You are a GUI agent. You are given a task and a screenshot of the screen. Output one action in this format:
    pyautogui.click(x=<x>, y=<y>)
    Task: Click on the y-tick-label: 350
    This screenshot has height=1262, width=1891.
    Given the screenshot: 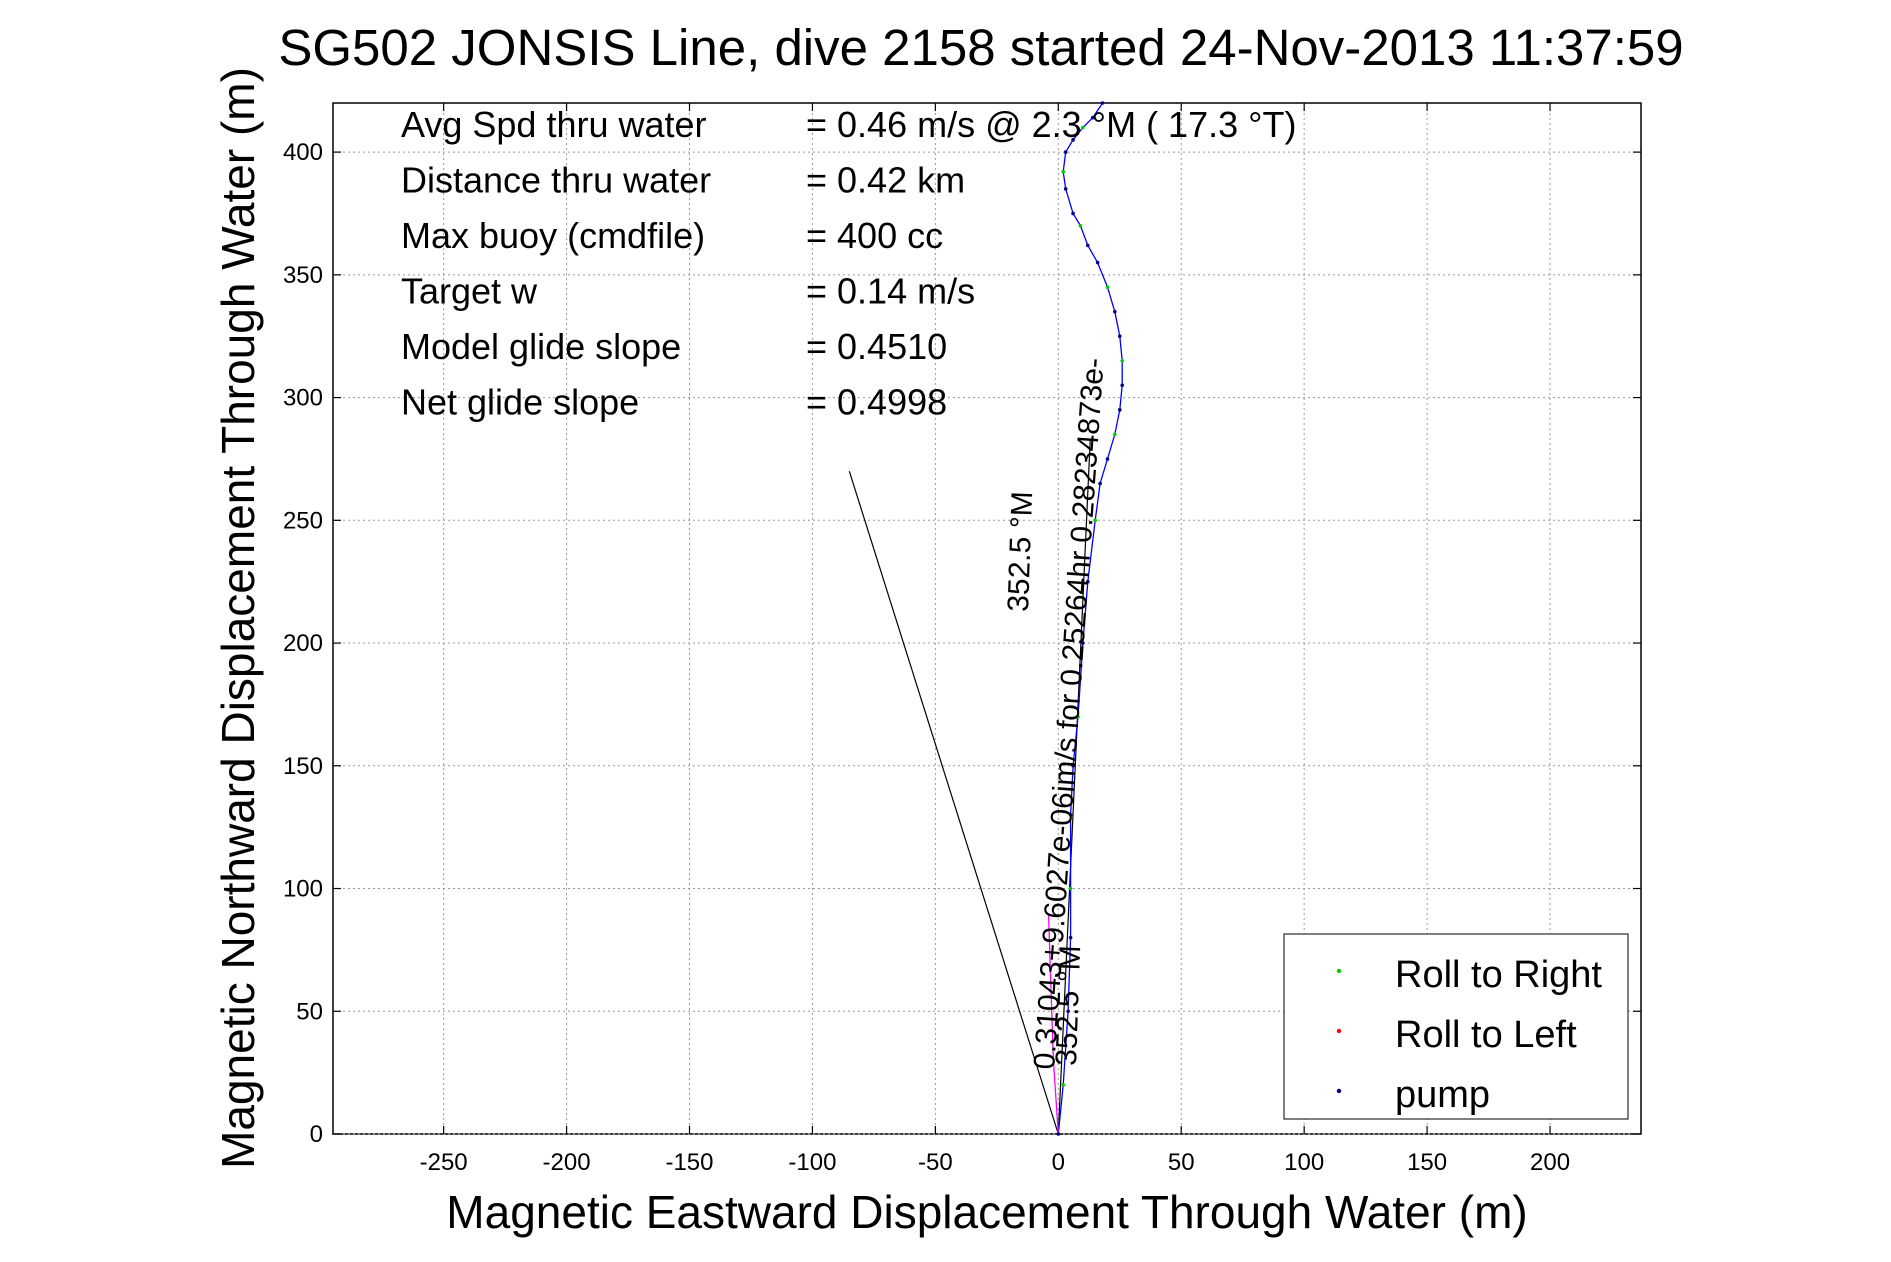 What is the action you would take?
    pyautogui.click(x=303, y=275)
    